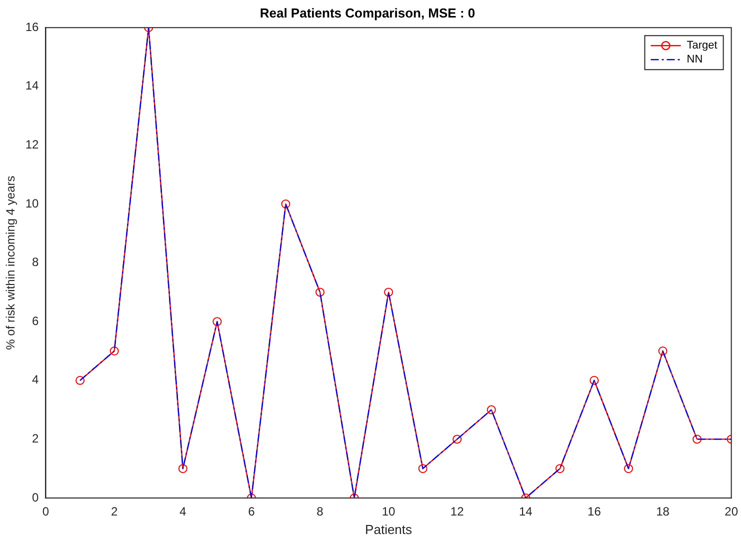 Image resolution: width=741 pixels, height=538 pixels. Describe the element at coordinates (32, 203) in the screenshot. I see `y-tick-label: 10` at that location.